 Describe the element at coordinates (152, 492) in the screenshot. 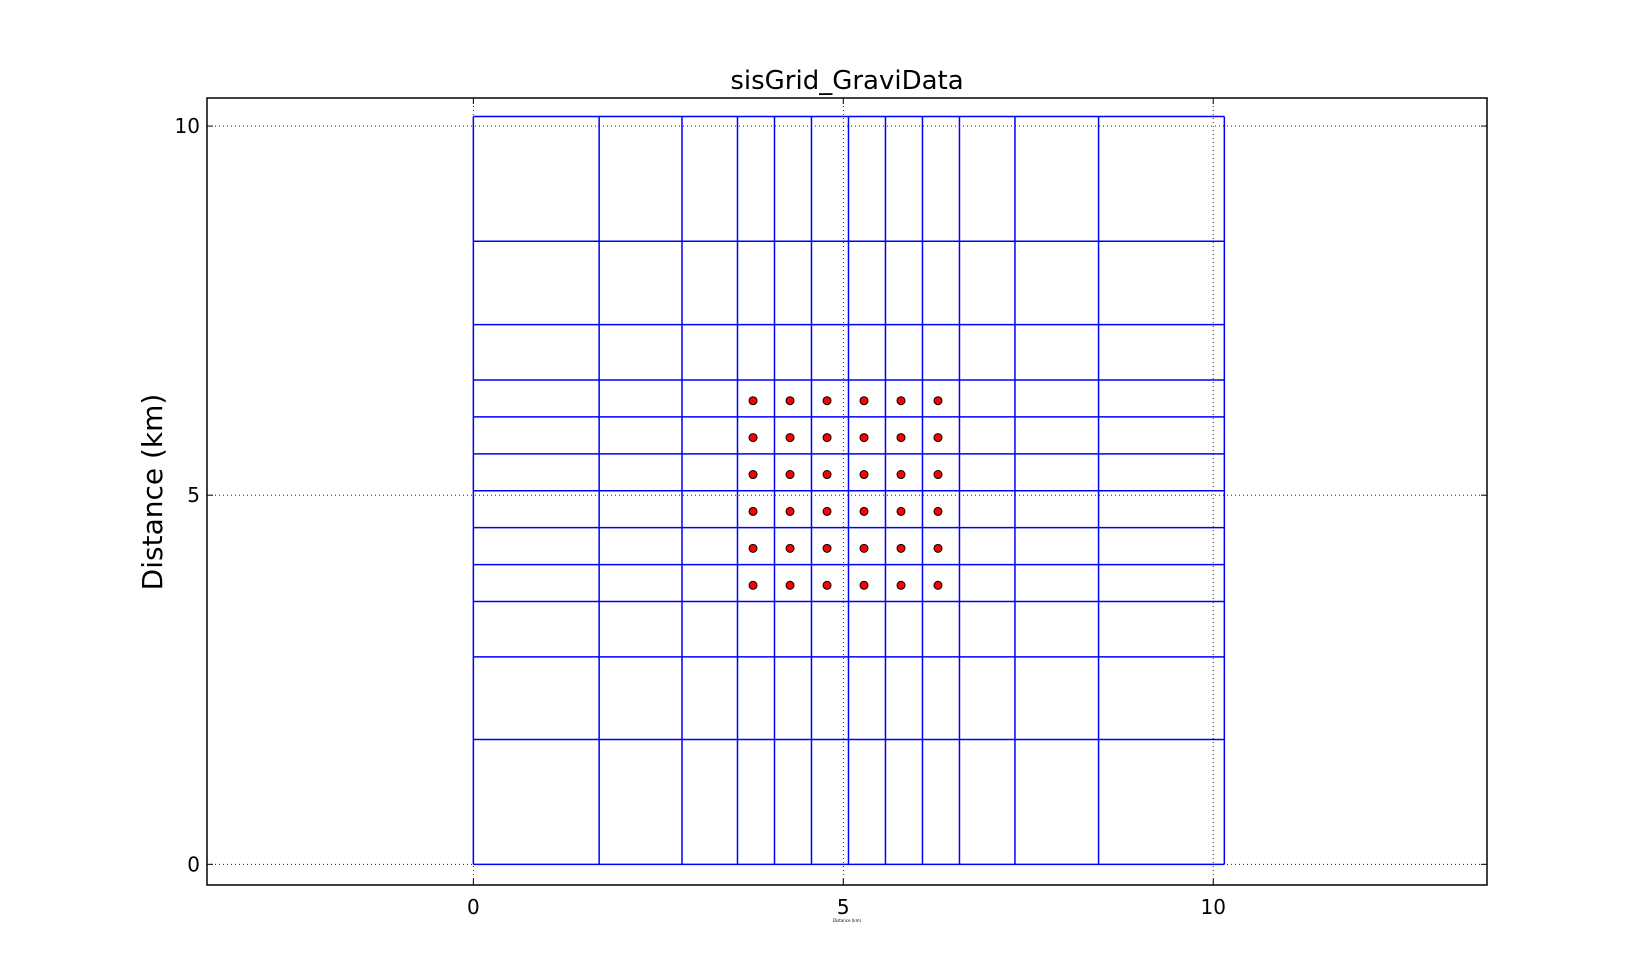

I see `y-axis-label: Distance (km)` at that location.